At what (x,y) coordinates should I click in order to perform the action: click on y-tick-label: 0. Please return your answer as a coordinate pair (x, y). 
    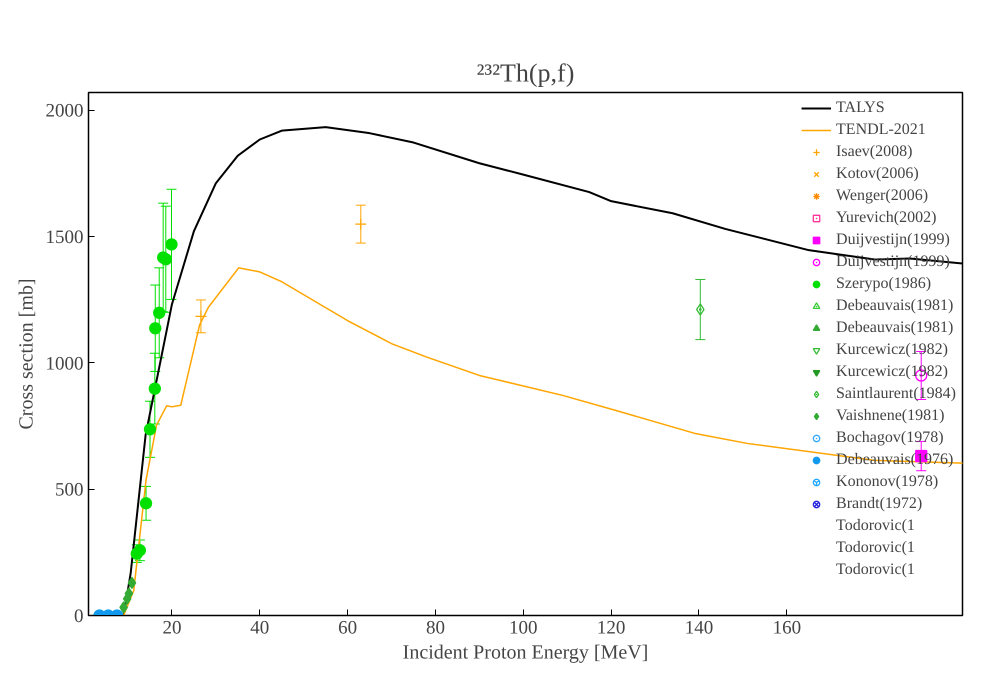
    Looking at the image, I should click on (79, 616).